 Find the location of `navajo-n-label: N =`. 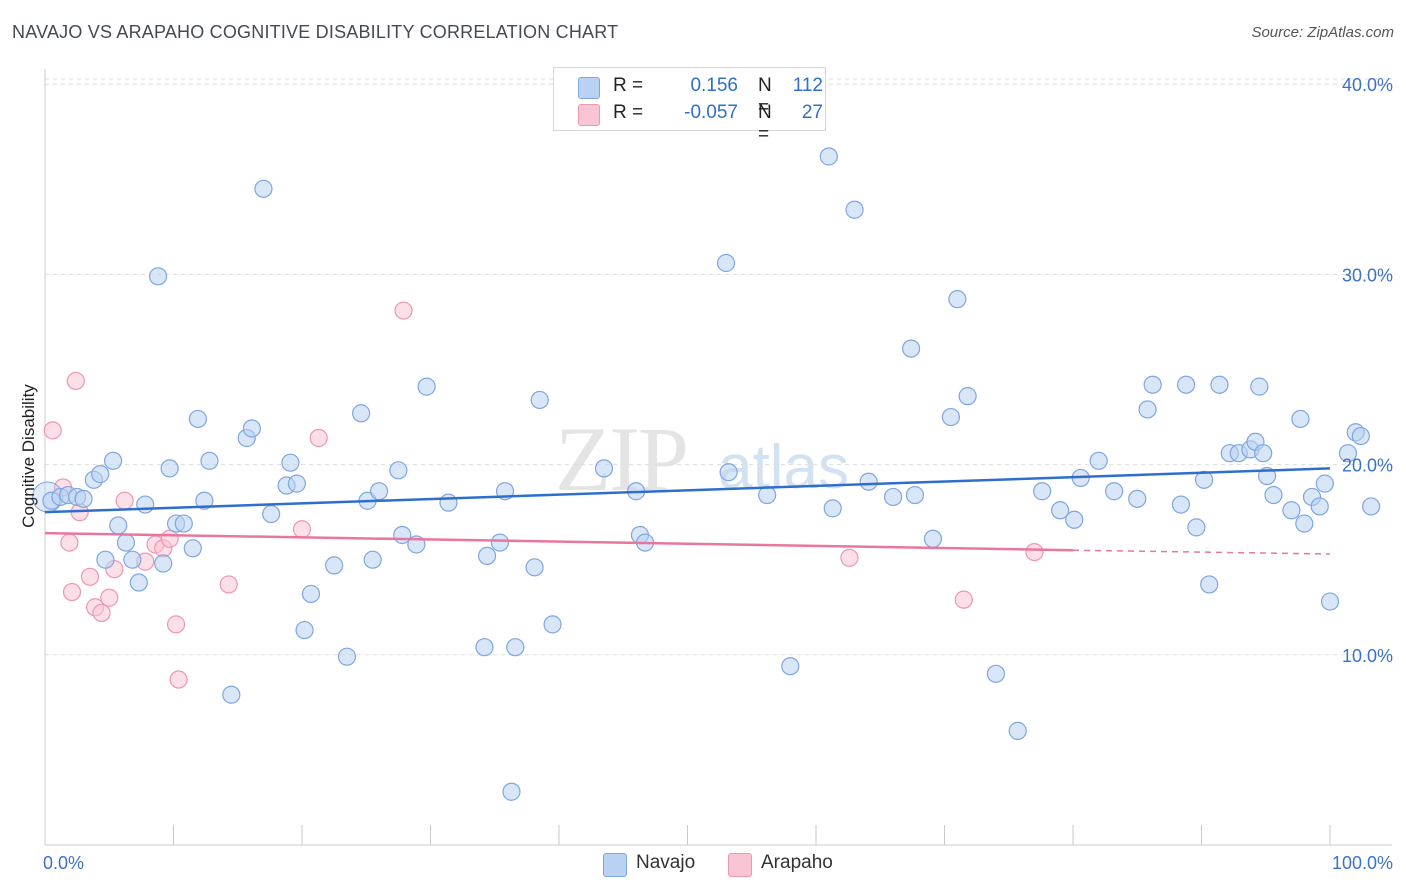

navajo-n-label: N = is located at coordinates (765, 96).